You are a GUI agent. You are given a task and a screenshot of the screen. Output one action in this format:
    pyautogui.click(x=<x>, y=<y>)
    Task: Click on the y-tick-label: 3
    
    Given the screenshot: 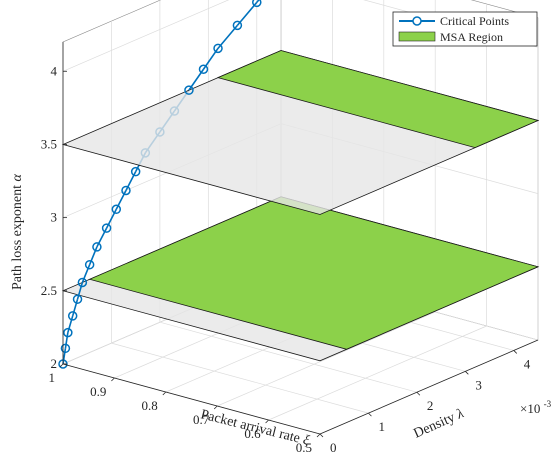 What is the action you would take?
    pyautogui.click(x=478, y=384)
    